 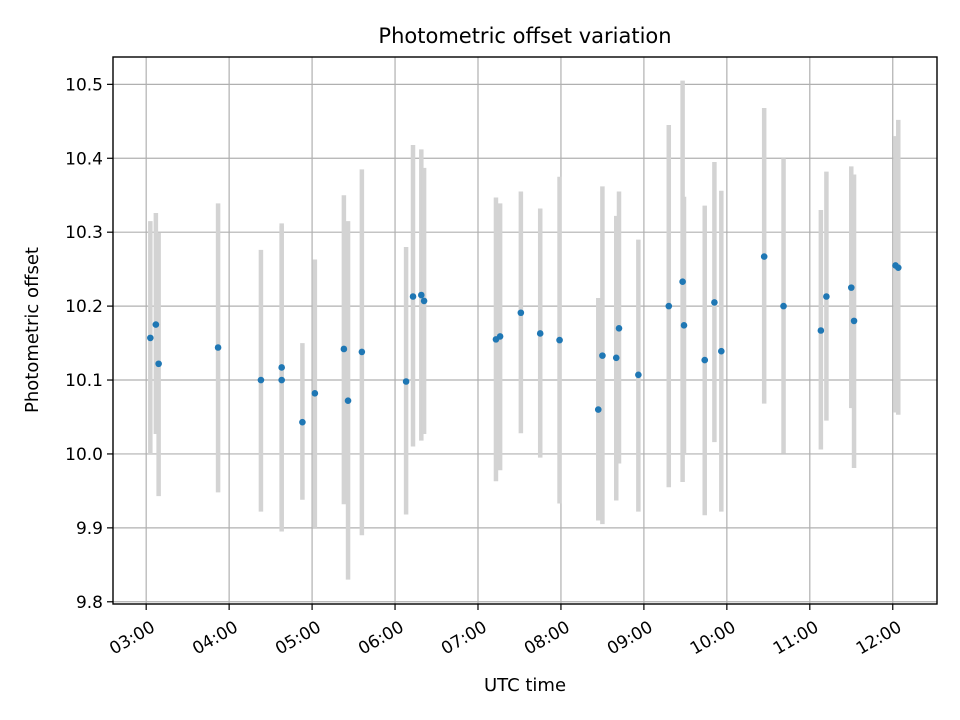 I want to click on chart-title: Photometric offset variation, so click(x=524, y=36).